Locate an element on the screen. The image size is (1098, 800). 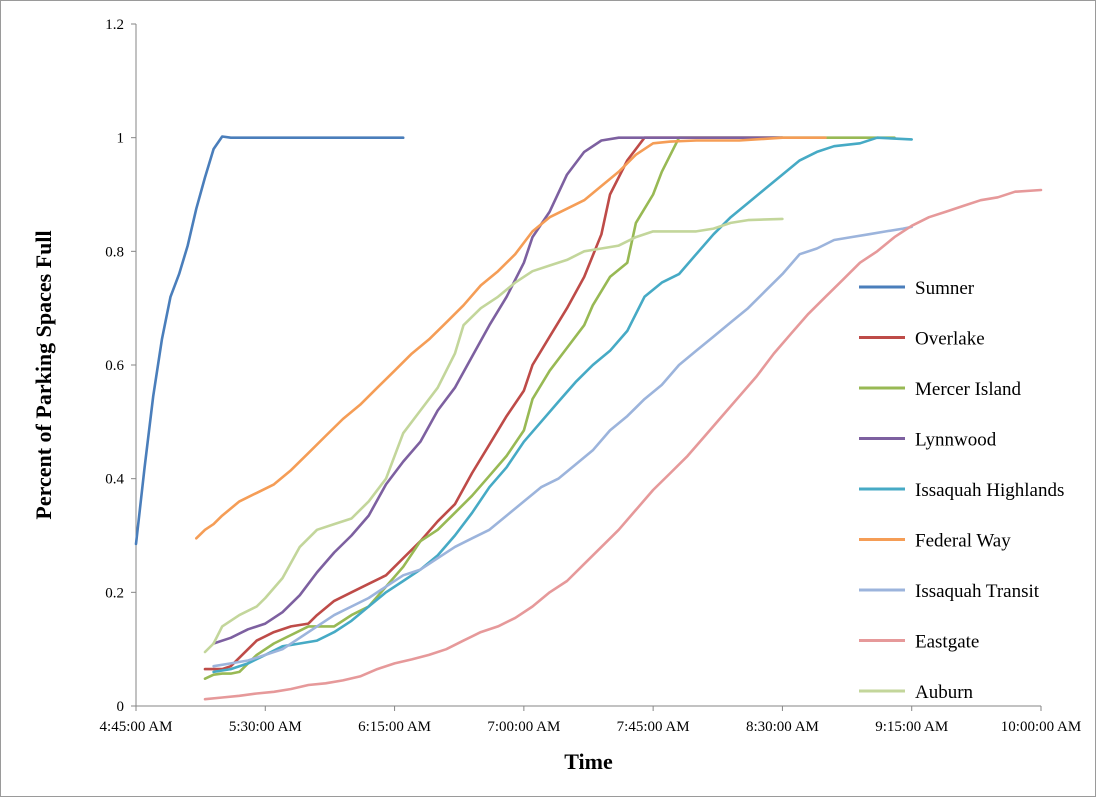
x-tick-label: 4:45:00 AM is located at coordinates (136, 727).